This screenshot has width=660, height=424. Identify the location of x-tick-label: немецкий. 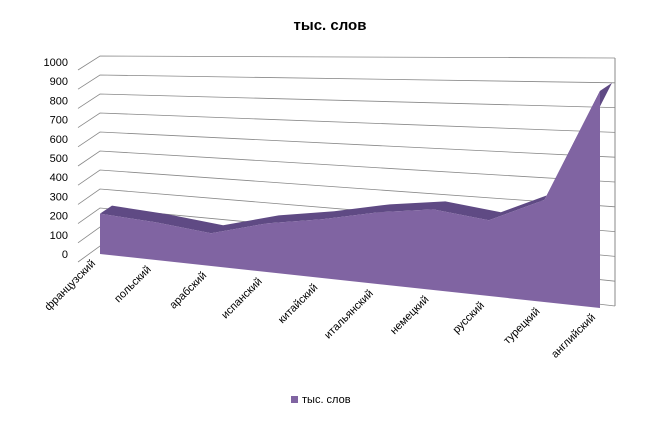
(409, 315).